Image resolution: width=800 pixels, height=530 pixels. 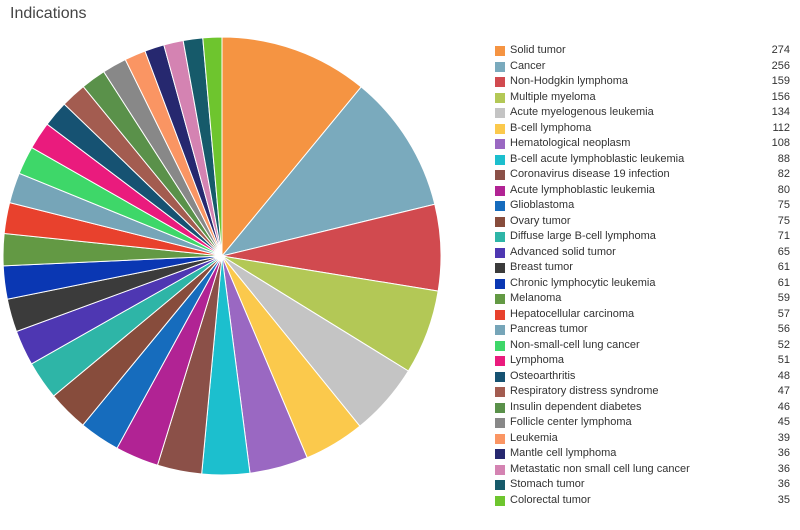 What do you see at coordinates (642, 299) in the screenshot?
I see `legend-item: Melanoma 59` at bounding box center [642, 299].